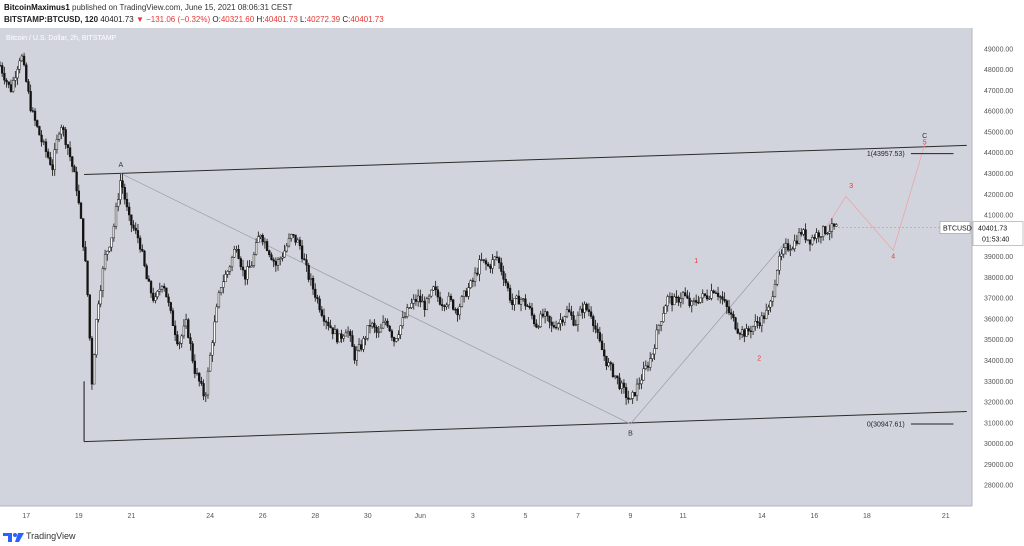  Describe the element at coordinates (998, 319) in the screenshot. I see `y-tick-label: 36000.00` at that location.